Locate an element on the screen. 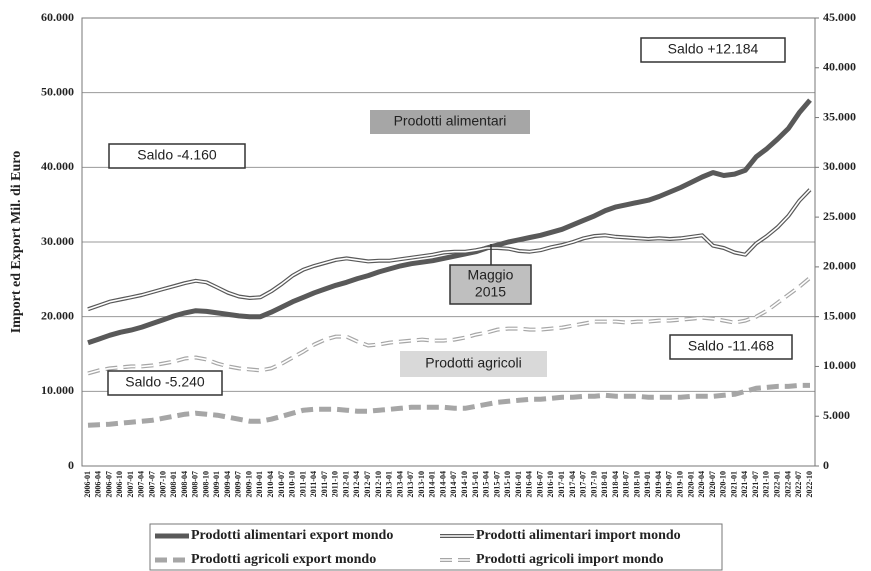 This screenshot has height=571, width=871. x-tick-label: 2012-10 is located at coordinates (378, 484).